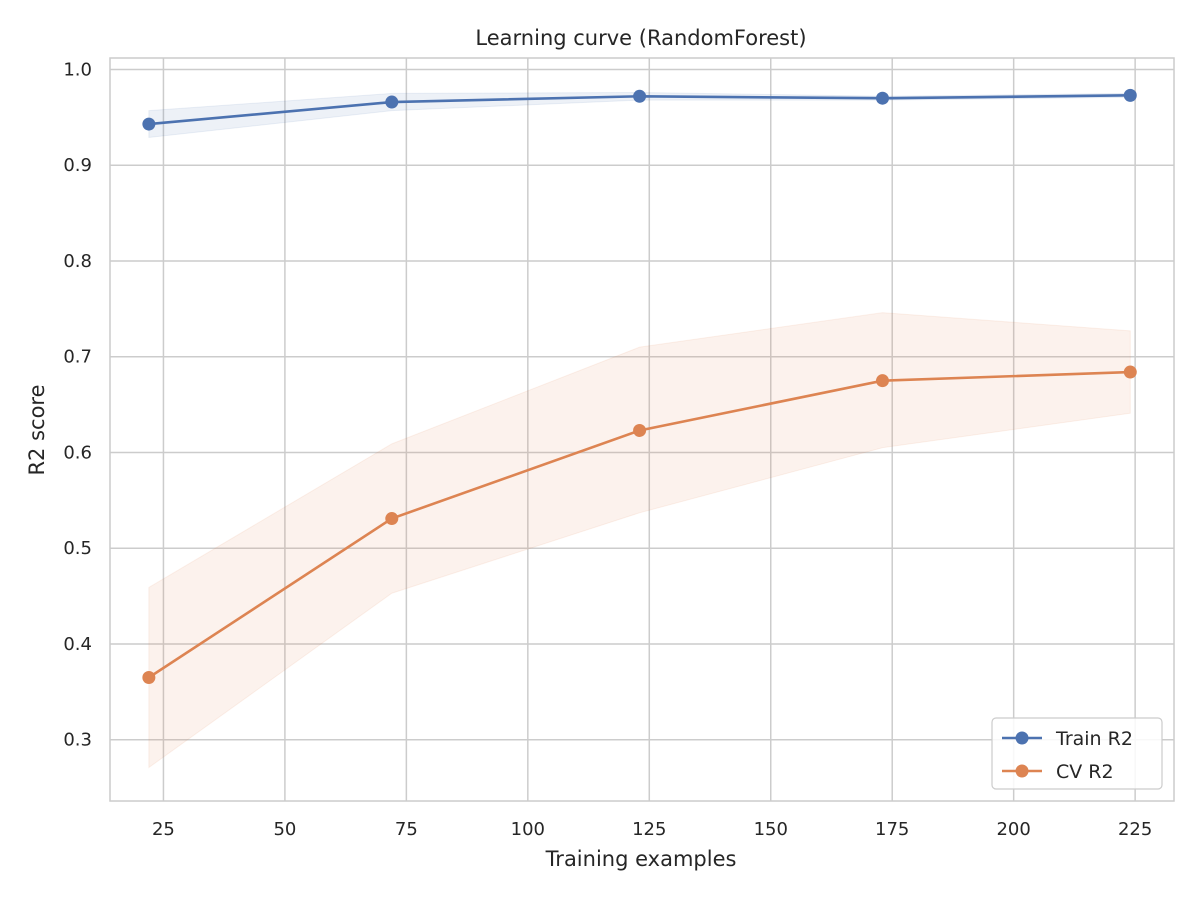 Image resolution: width=1200 pixels, height=900 pixels. I want to click on y-tick-label: 0.6, so click(77, 452).